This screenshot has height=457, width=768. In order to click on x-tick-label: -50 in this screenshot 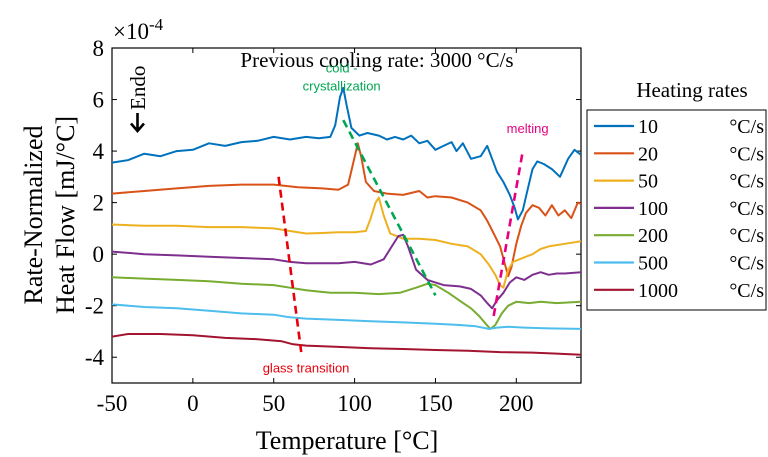, I will do `click(112, 403)`.